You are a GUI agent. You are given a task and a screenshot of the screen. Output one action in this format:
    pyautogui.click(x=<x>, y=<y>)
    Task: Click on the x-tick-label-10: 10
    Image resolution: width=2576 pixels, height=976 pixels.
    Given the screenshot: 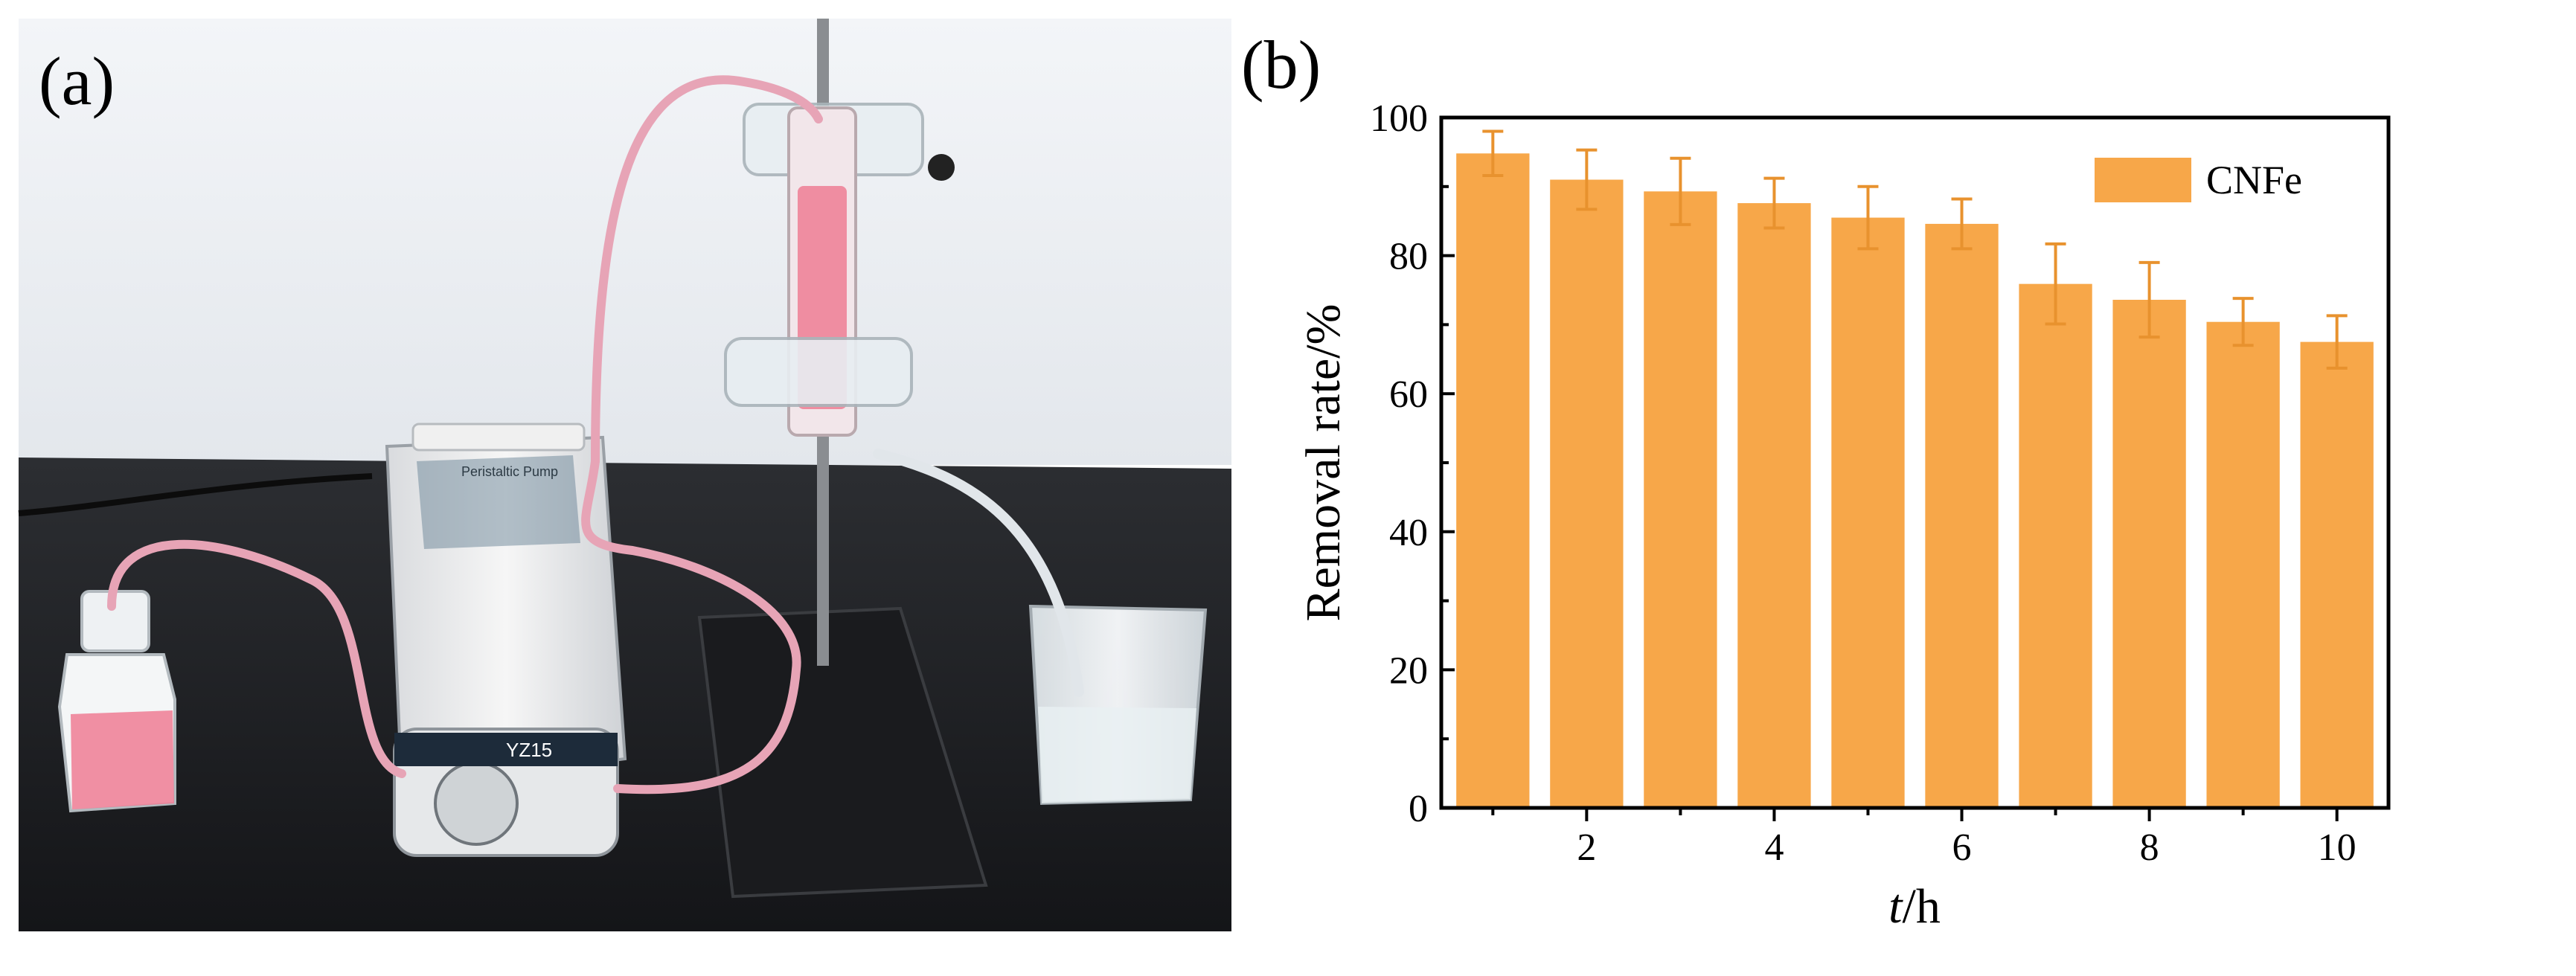 What is the action you would take?
    pyautogui.click(x=2337, y=847)
    